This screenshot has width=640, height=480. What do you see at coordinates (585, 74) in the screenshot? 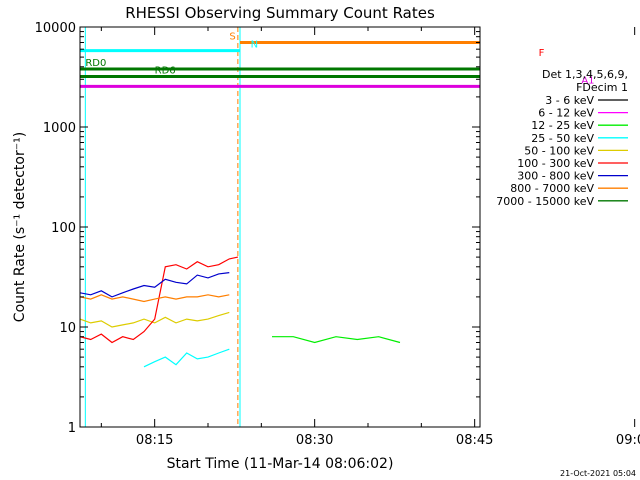
I see `legend-header-0: Det 1,3,4,5,6,9,` at bounding box center [585, 74].